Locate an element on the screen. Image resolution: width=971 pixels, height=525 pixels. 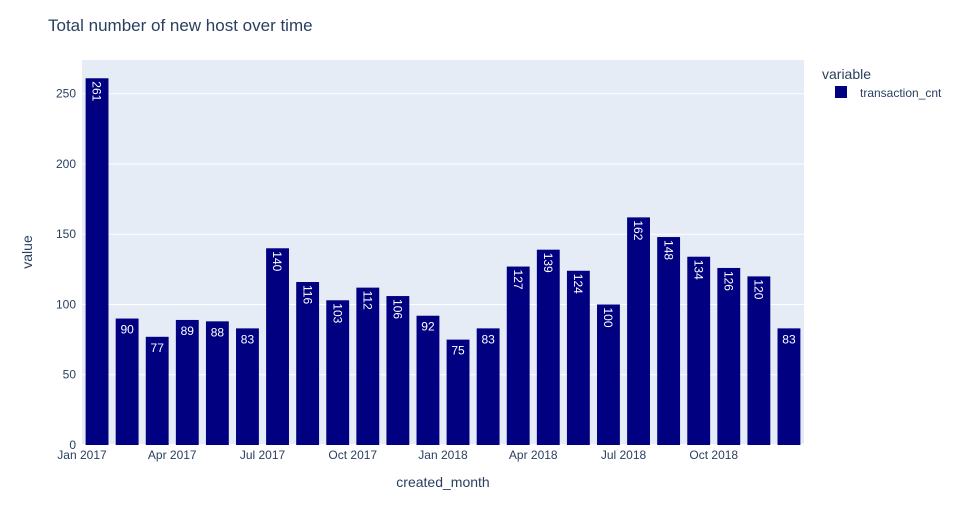
y-tick-label-250: 250 is located at coordinates (66, 94).